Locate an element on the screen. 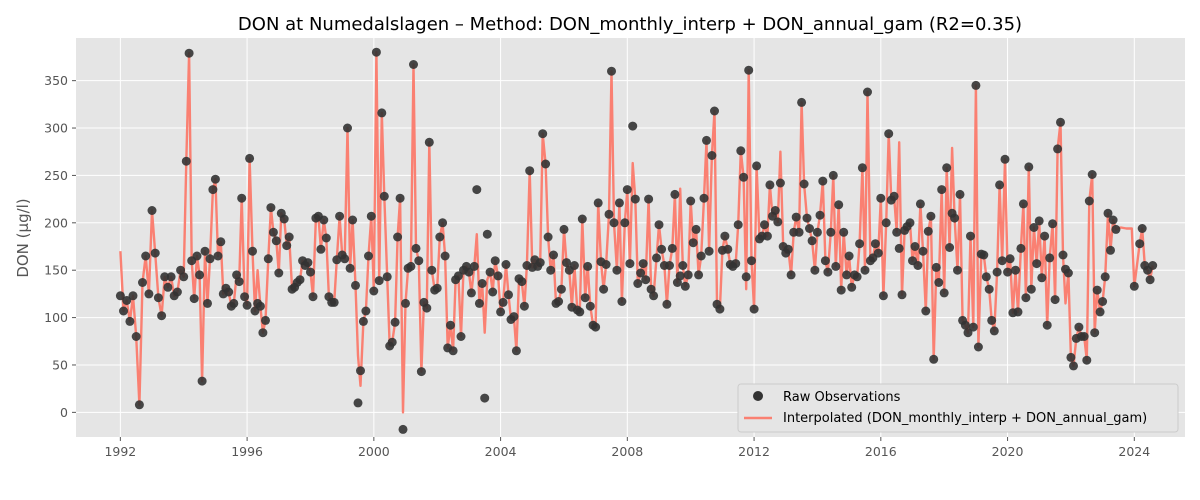 This screenshot has width=1200, height=500. y-tick-label: 350 is located at coordinates (56, 80).